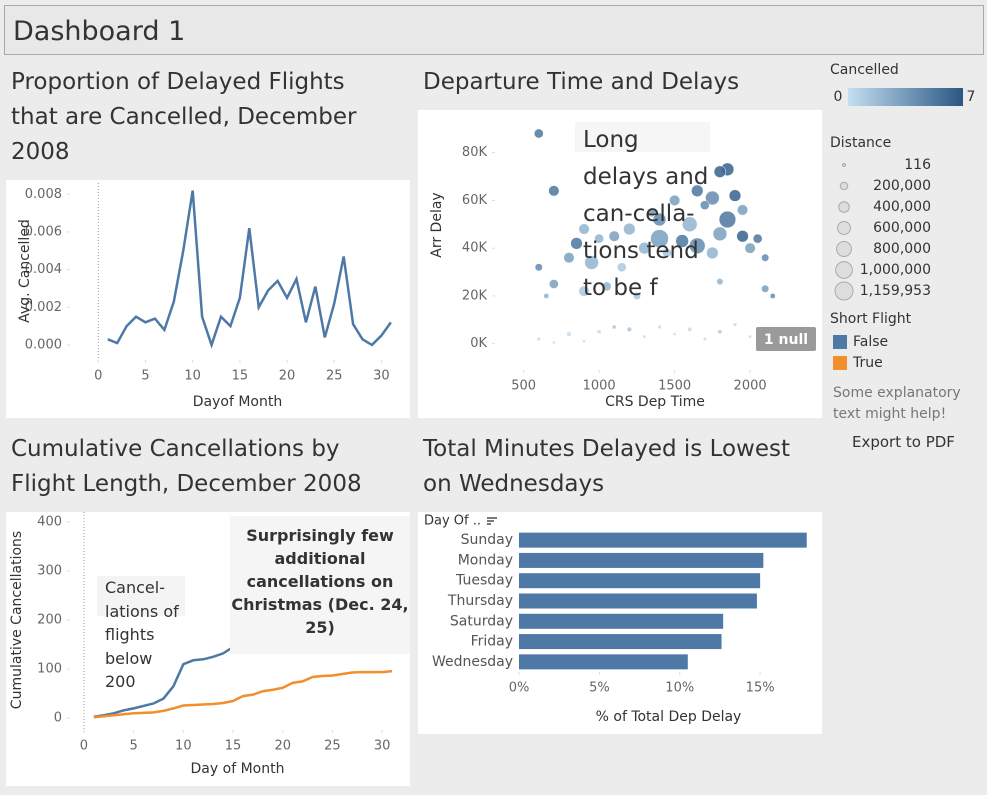  Describe the element at coordinates (43, 269) in the screenshot. I see `y-tick-label: 0.004` at that location.